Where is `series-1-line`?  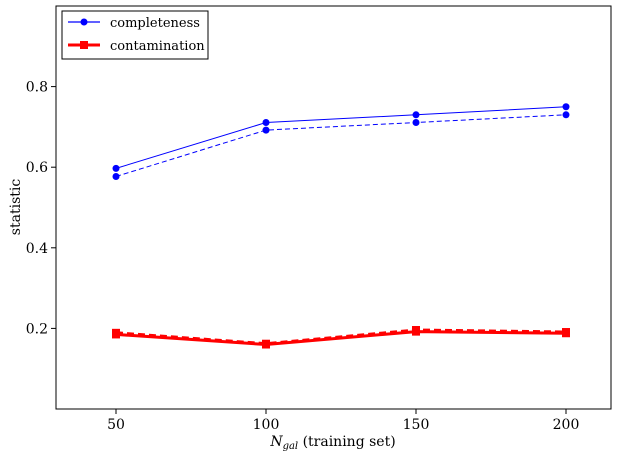
series-1-line is located at coordinates (341, 145).